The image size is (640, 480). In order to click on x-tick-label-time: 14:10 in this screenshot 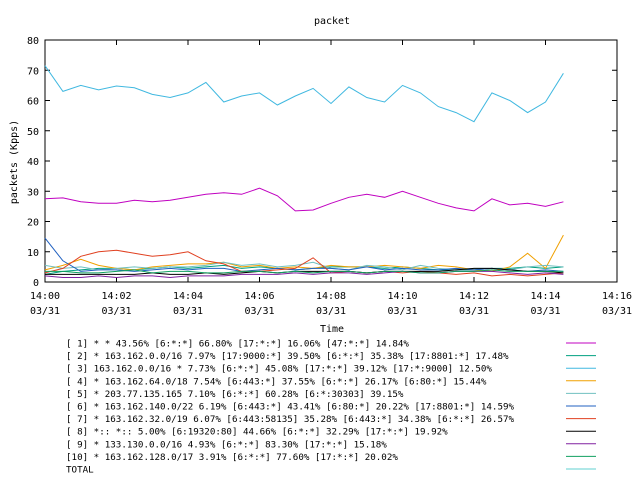, I will do `click(402, 296)`.